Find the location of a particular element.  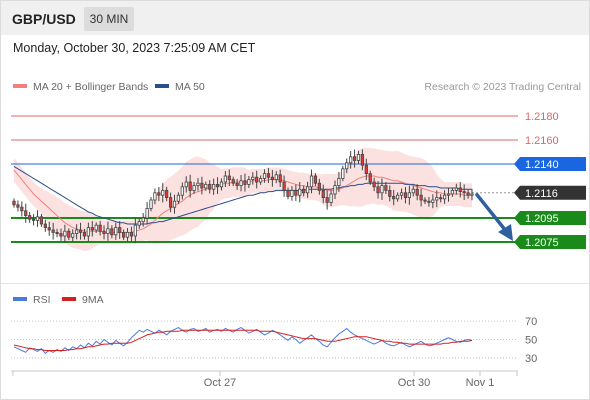

level-label-1.2140: 1.2140 is located at coordinates (542, 165).